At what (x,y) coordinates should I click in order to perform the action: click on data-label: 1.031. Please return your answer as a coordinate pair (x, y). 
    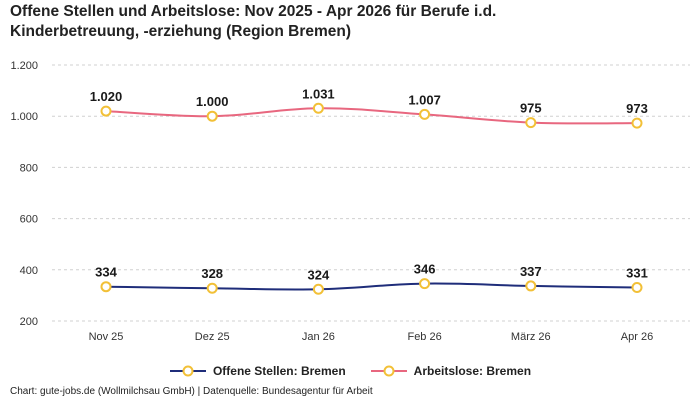
    Looking at the image, I should click on (318, 93).